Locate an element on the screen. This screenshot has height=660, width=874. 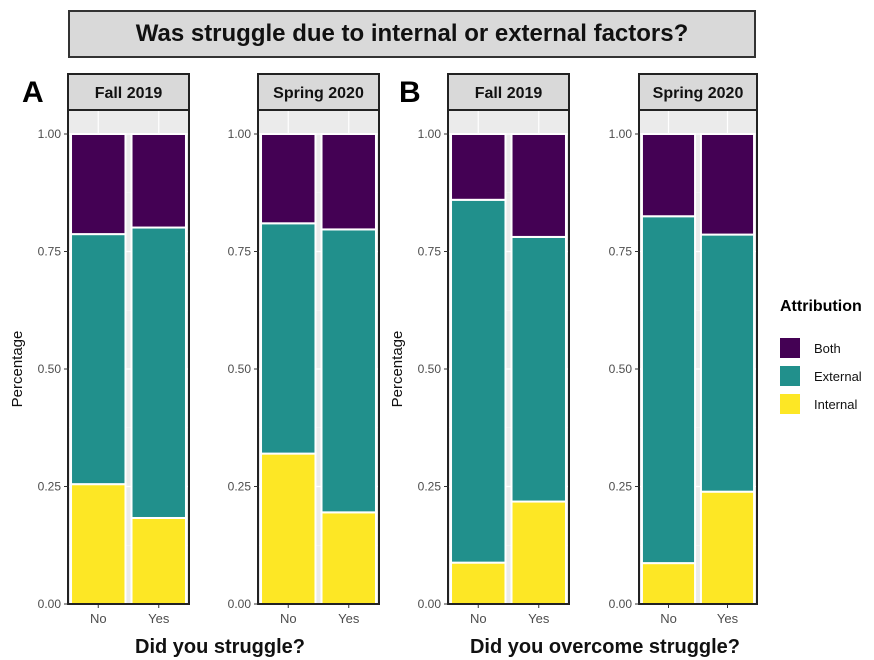
x-axis-title-b: Did you overcome struggle? is located at coordinates (605, 647).